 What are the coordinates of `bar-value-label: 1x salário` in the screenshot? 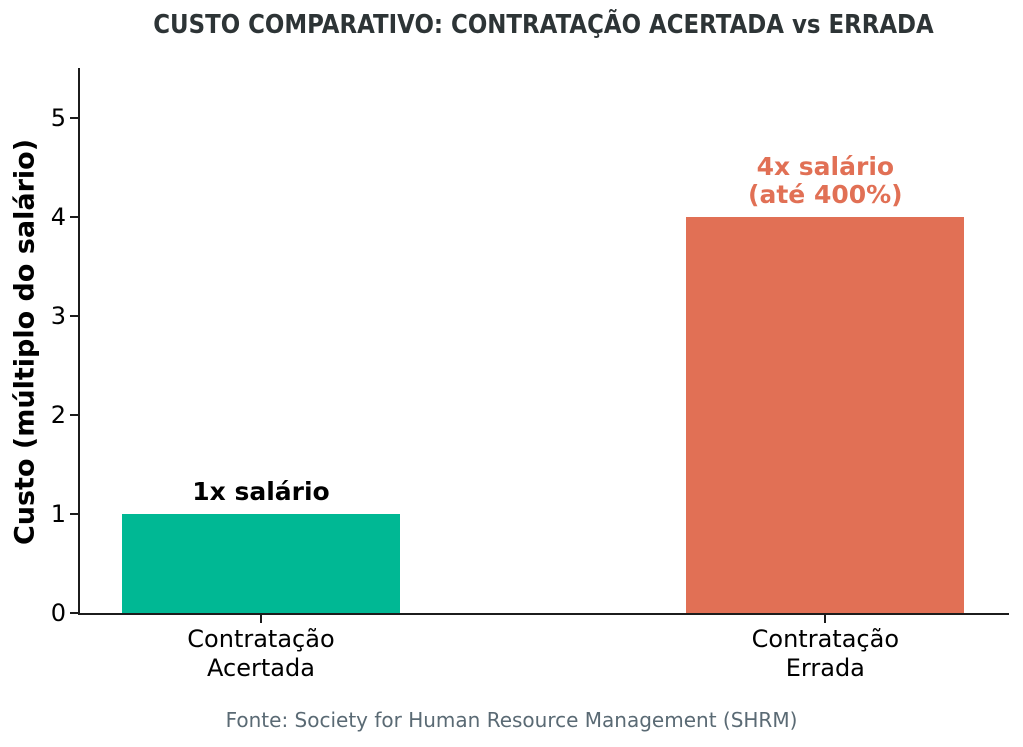 It's located at (261, 491).